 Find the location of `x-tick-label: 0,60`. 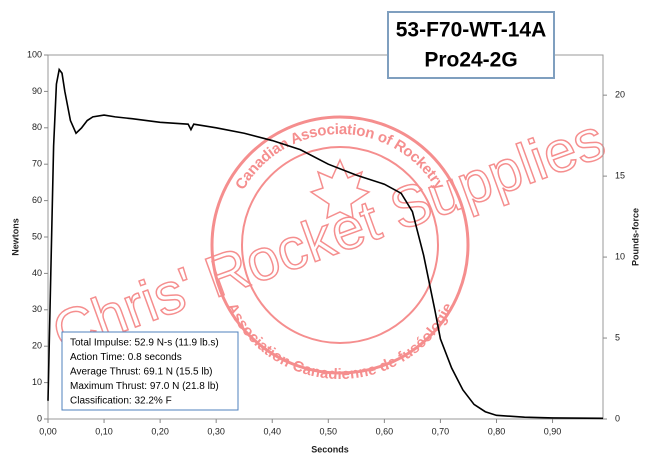

x-tick-label: 0,60 is located at coordinates (385, 431).